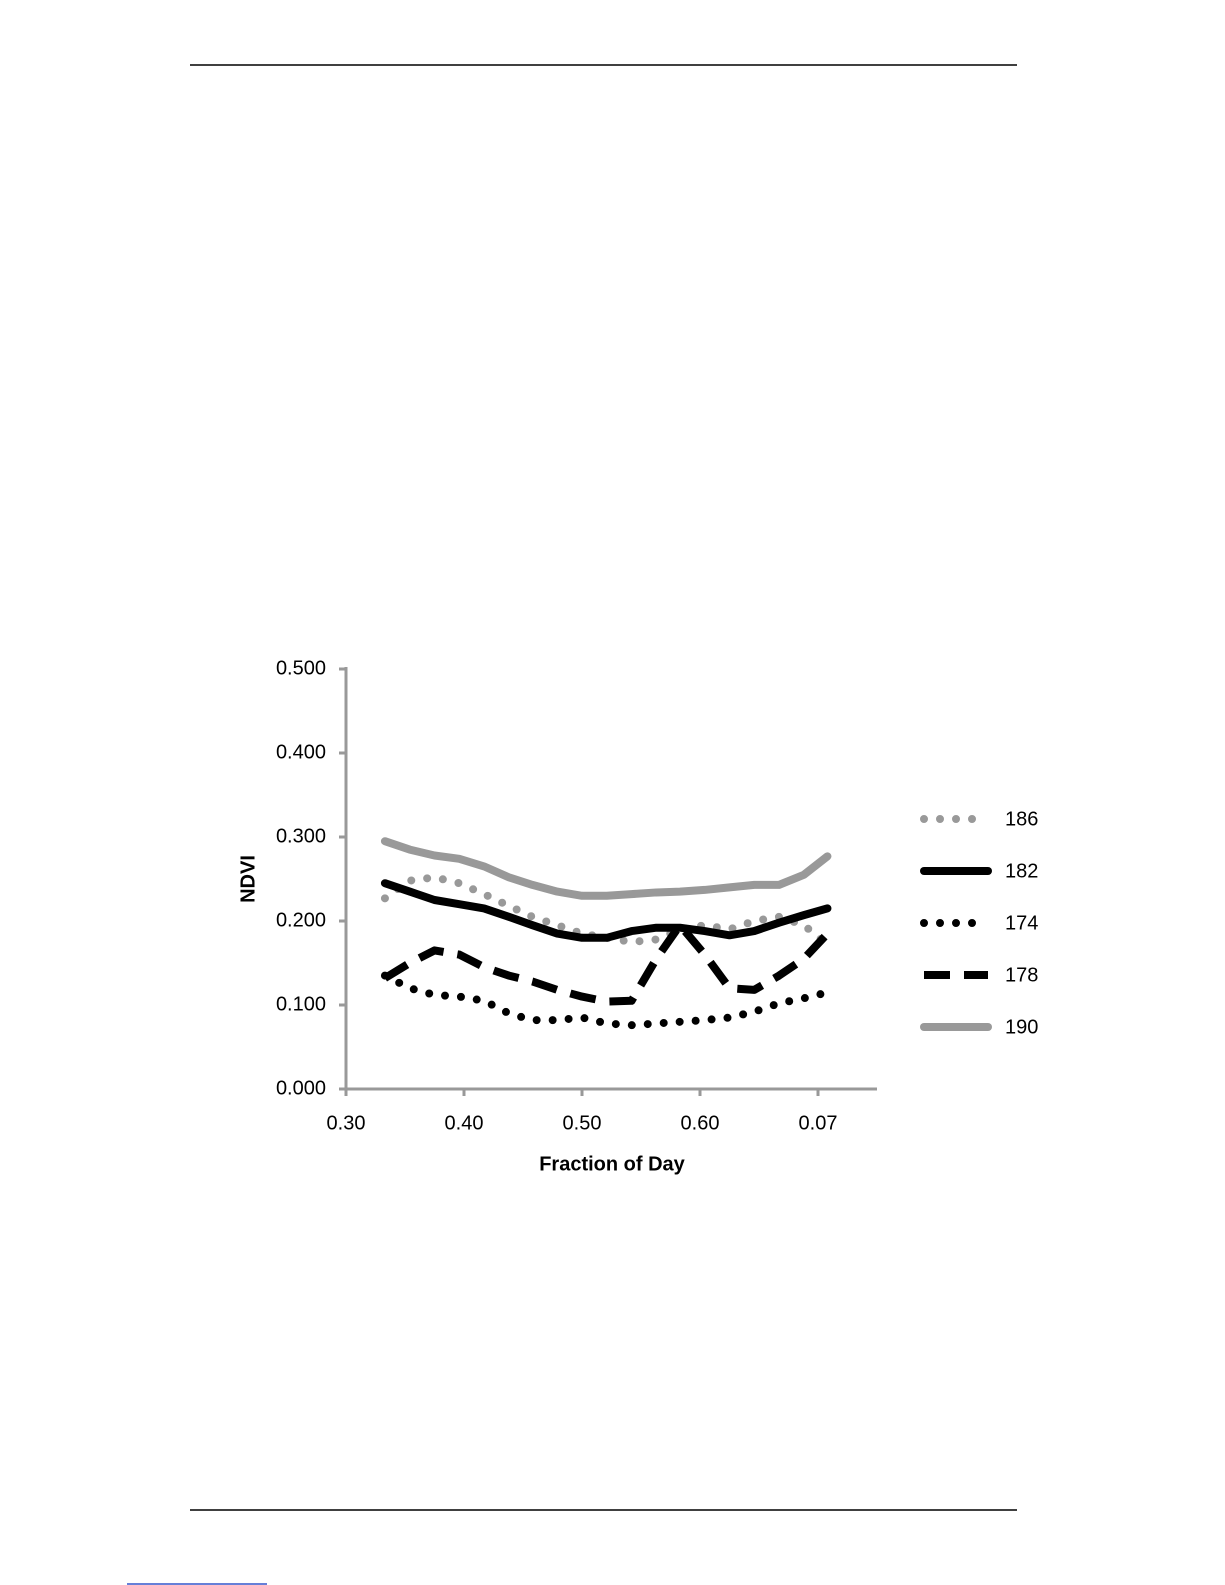  I want to click on x-tick-label: 0.50, so click(582, 1123).